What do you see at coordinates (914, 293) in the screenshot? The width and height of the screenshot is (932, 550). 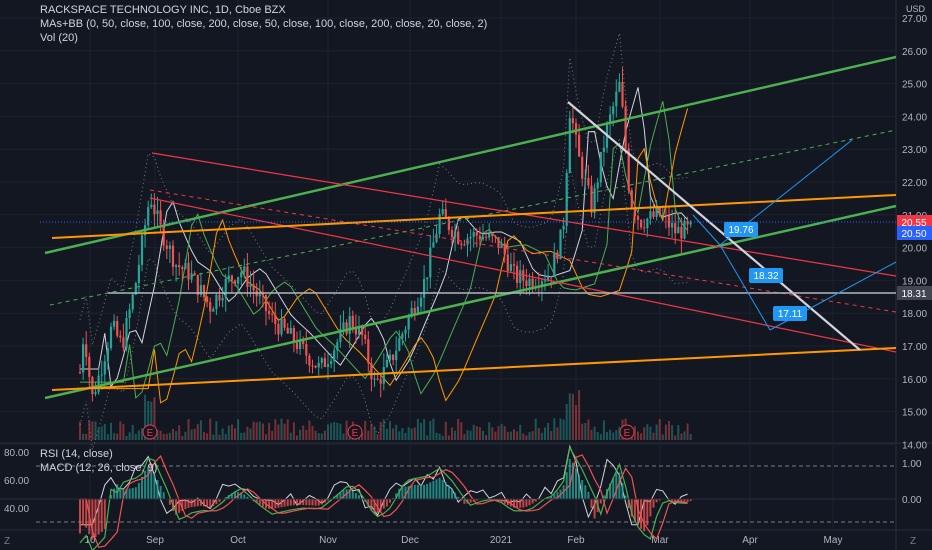 I see `price-badge-2: 18.31` at bounding box center [914, 293].